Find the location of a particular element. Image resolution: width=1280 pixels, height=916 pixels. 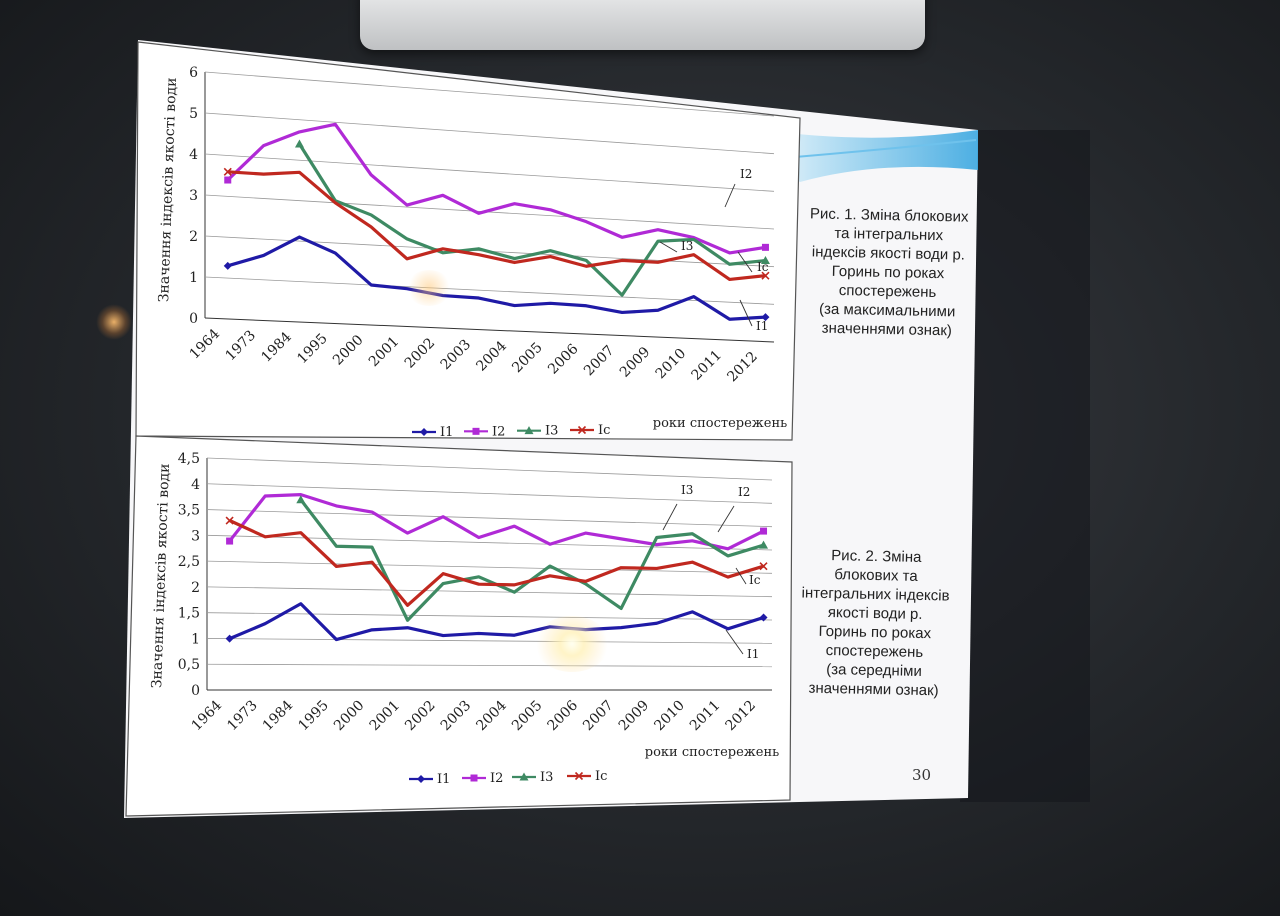

y-tick-label: 6 is located at coordinates (193, 73).